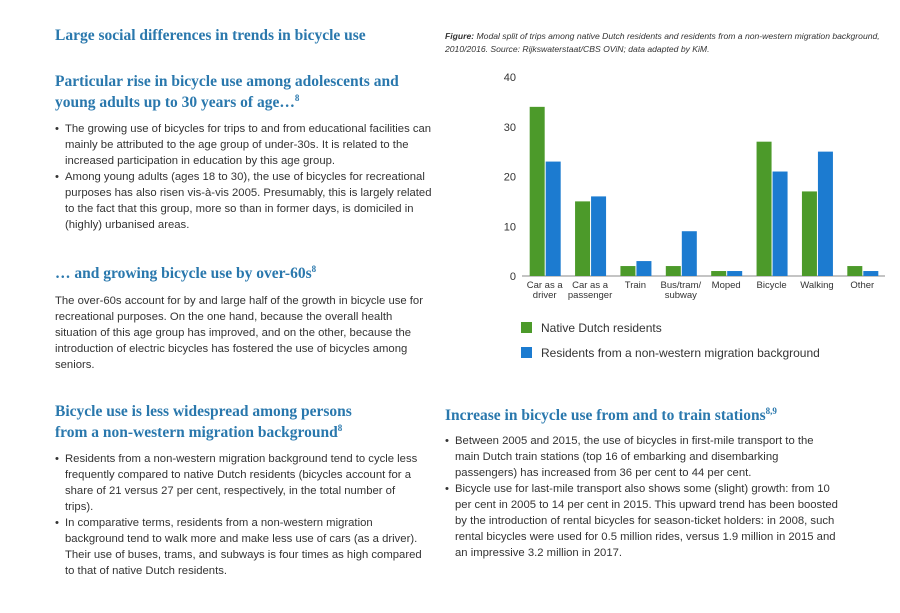 This screenshot has width=900, height=613. I want to click on x-tick-label: Walking, so click(816, 285).